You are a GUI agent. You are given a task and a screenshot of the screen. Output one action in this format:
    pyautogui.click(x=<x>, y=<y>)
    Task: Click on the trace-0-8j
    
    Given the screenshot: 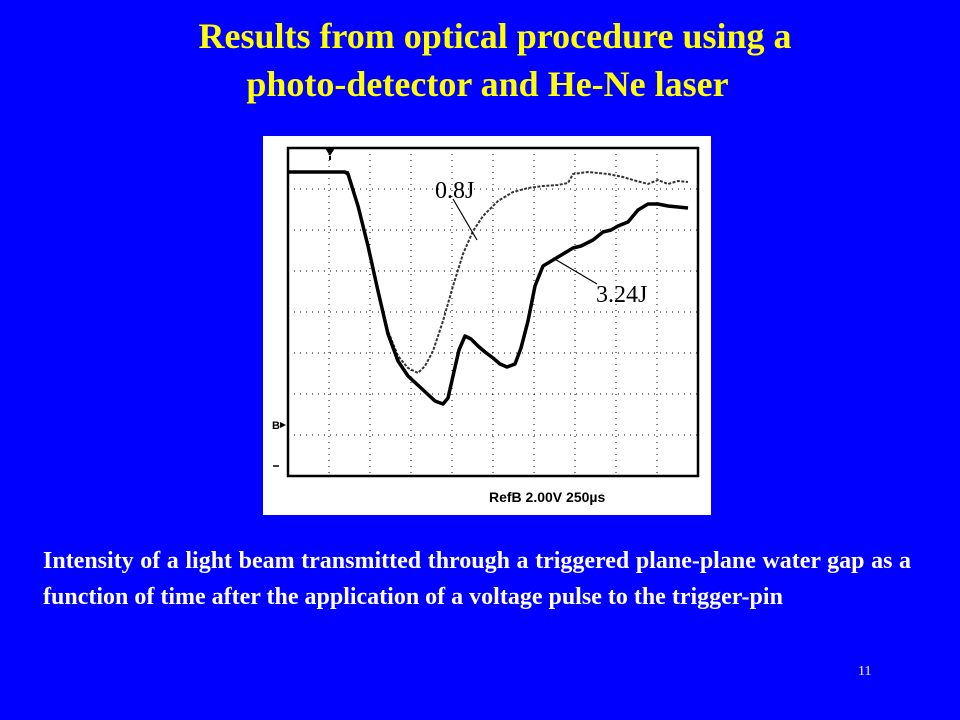 What is the action you would take?
    pyautogui.click(x=488, y=272)
    